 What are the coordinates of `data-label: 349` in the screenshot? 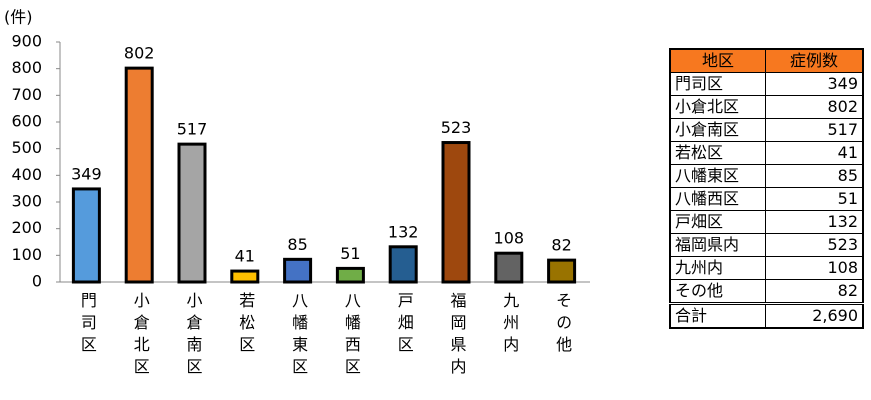 It's located at (86, 173).